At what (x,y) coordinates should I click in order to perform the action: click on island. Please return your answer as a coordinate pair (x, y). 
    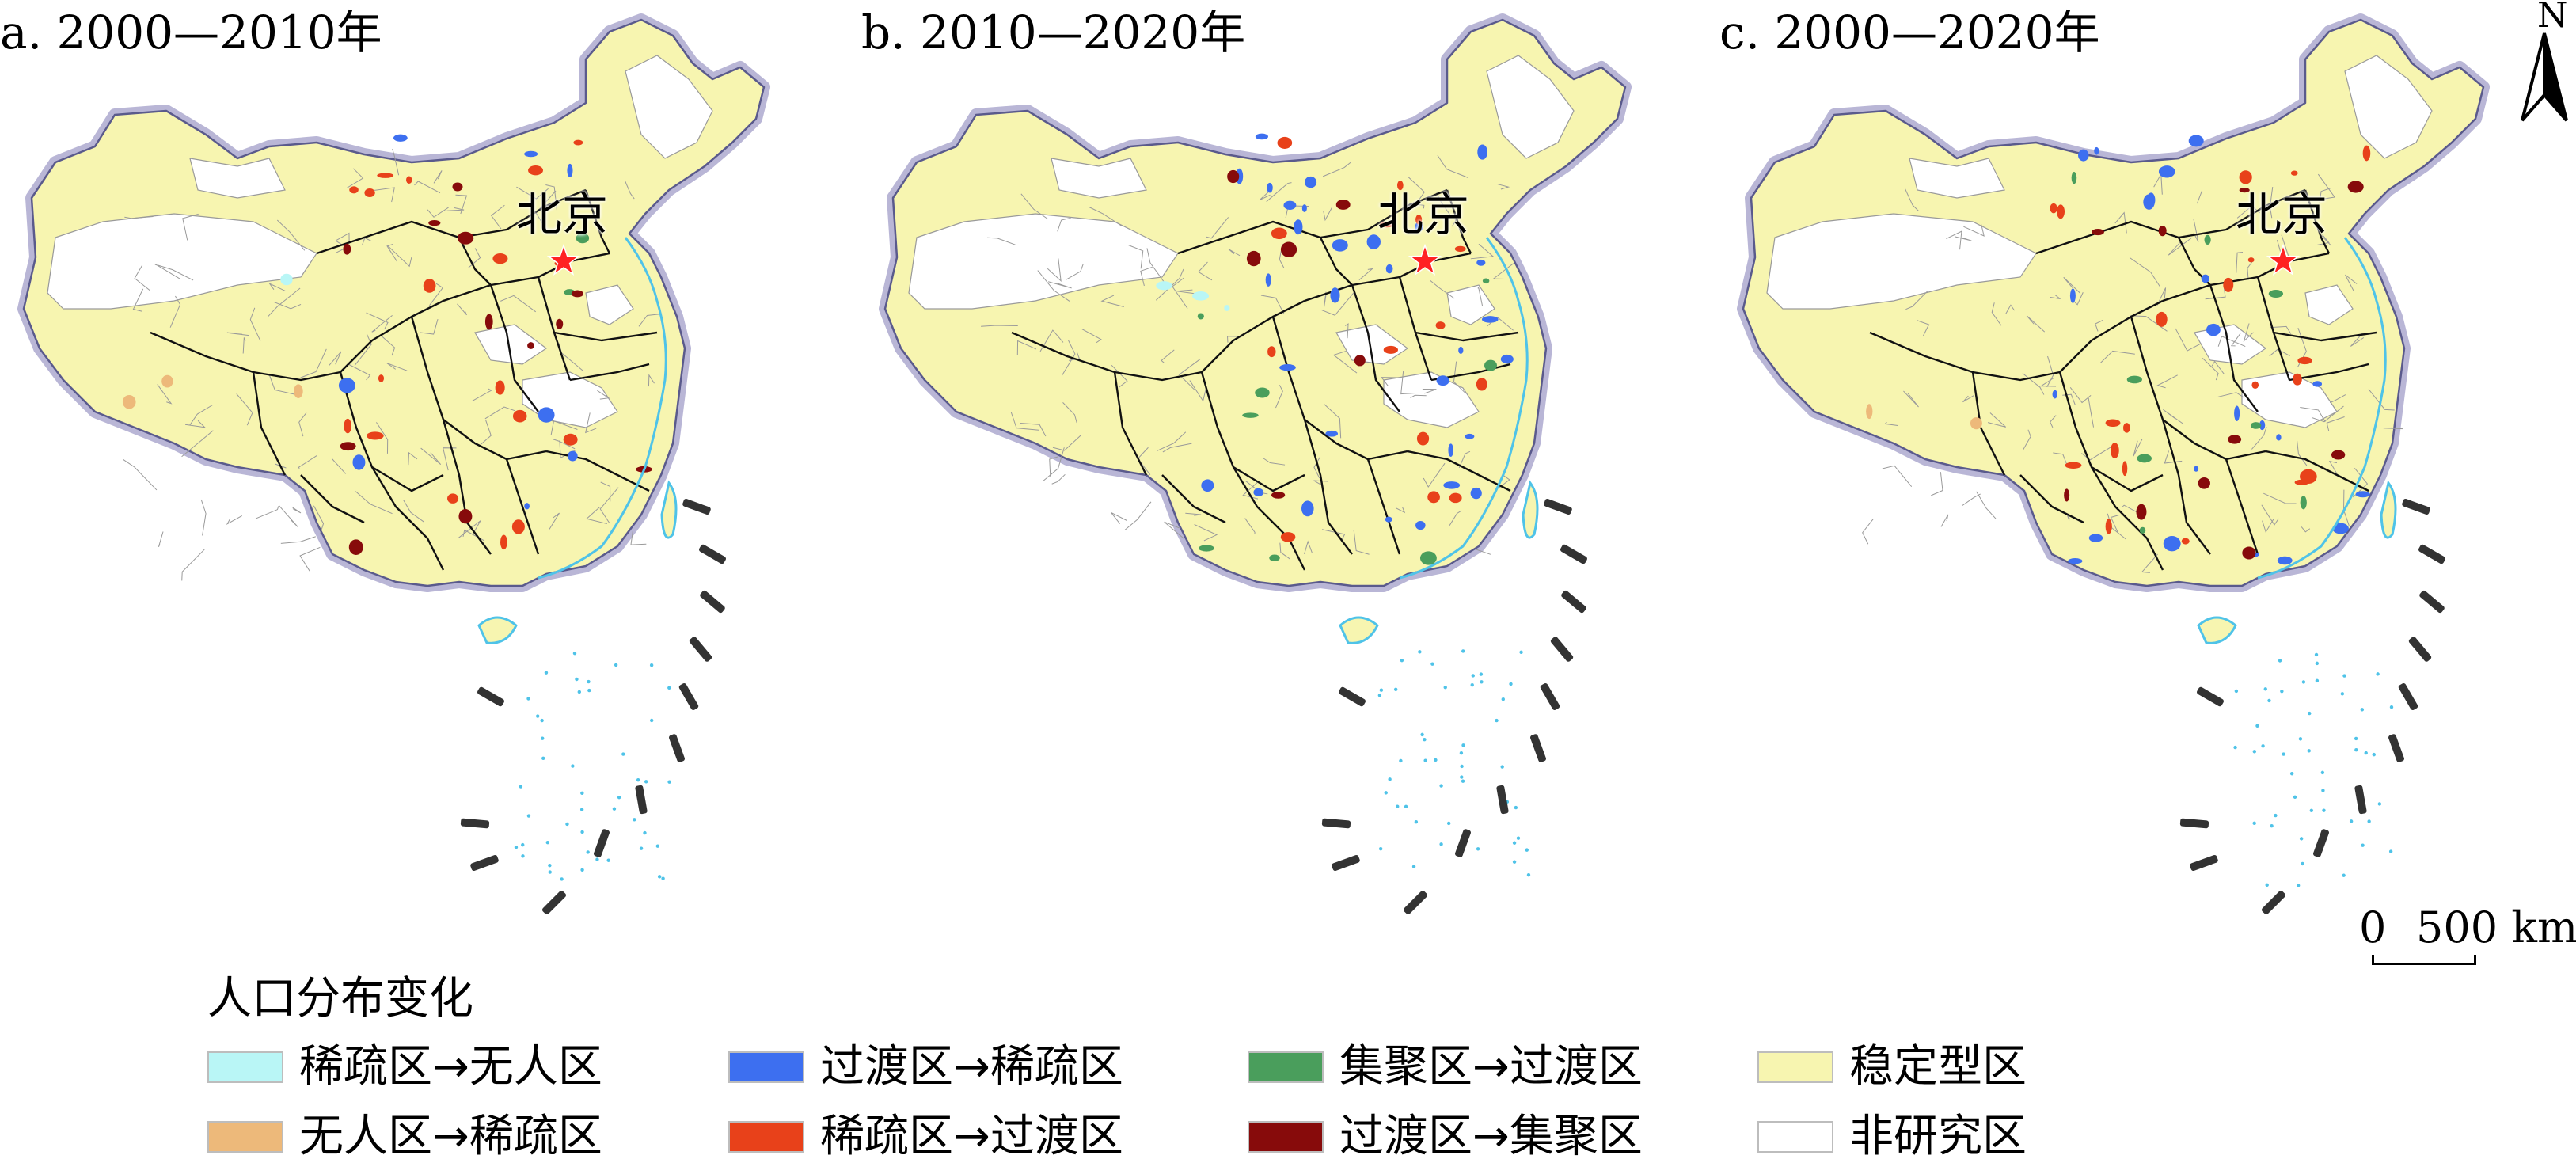
    Looking at the image, I should click on (2217, 630).